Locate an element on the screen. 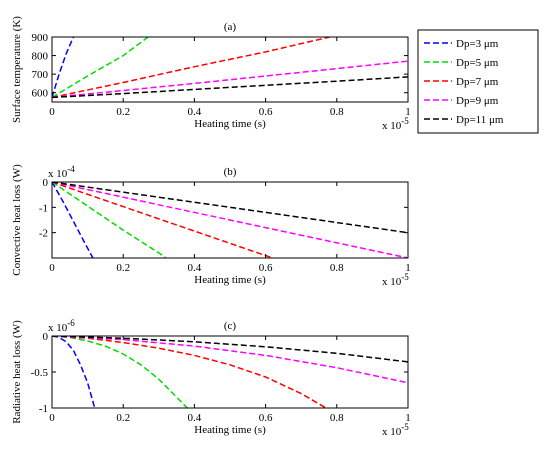  legend-label: Dp=3 μm is located at coordinates (477, 44).